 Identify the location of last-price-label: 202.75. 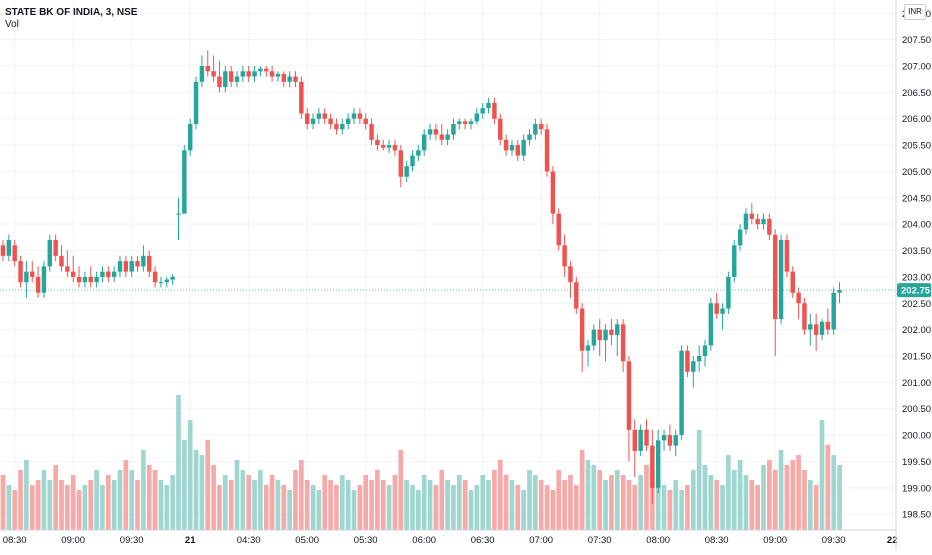
(916, 291).